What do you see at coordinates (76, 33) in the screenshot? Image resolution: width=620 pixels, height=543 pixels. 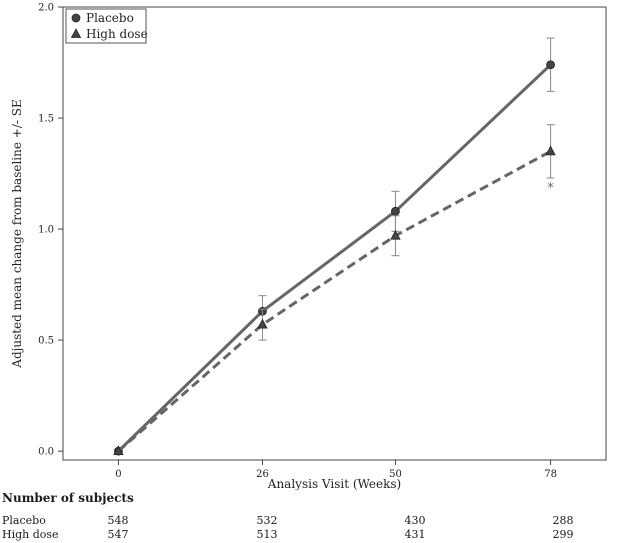 I see `legend-marker-triangle` at bounding box center [76, 33].